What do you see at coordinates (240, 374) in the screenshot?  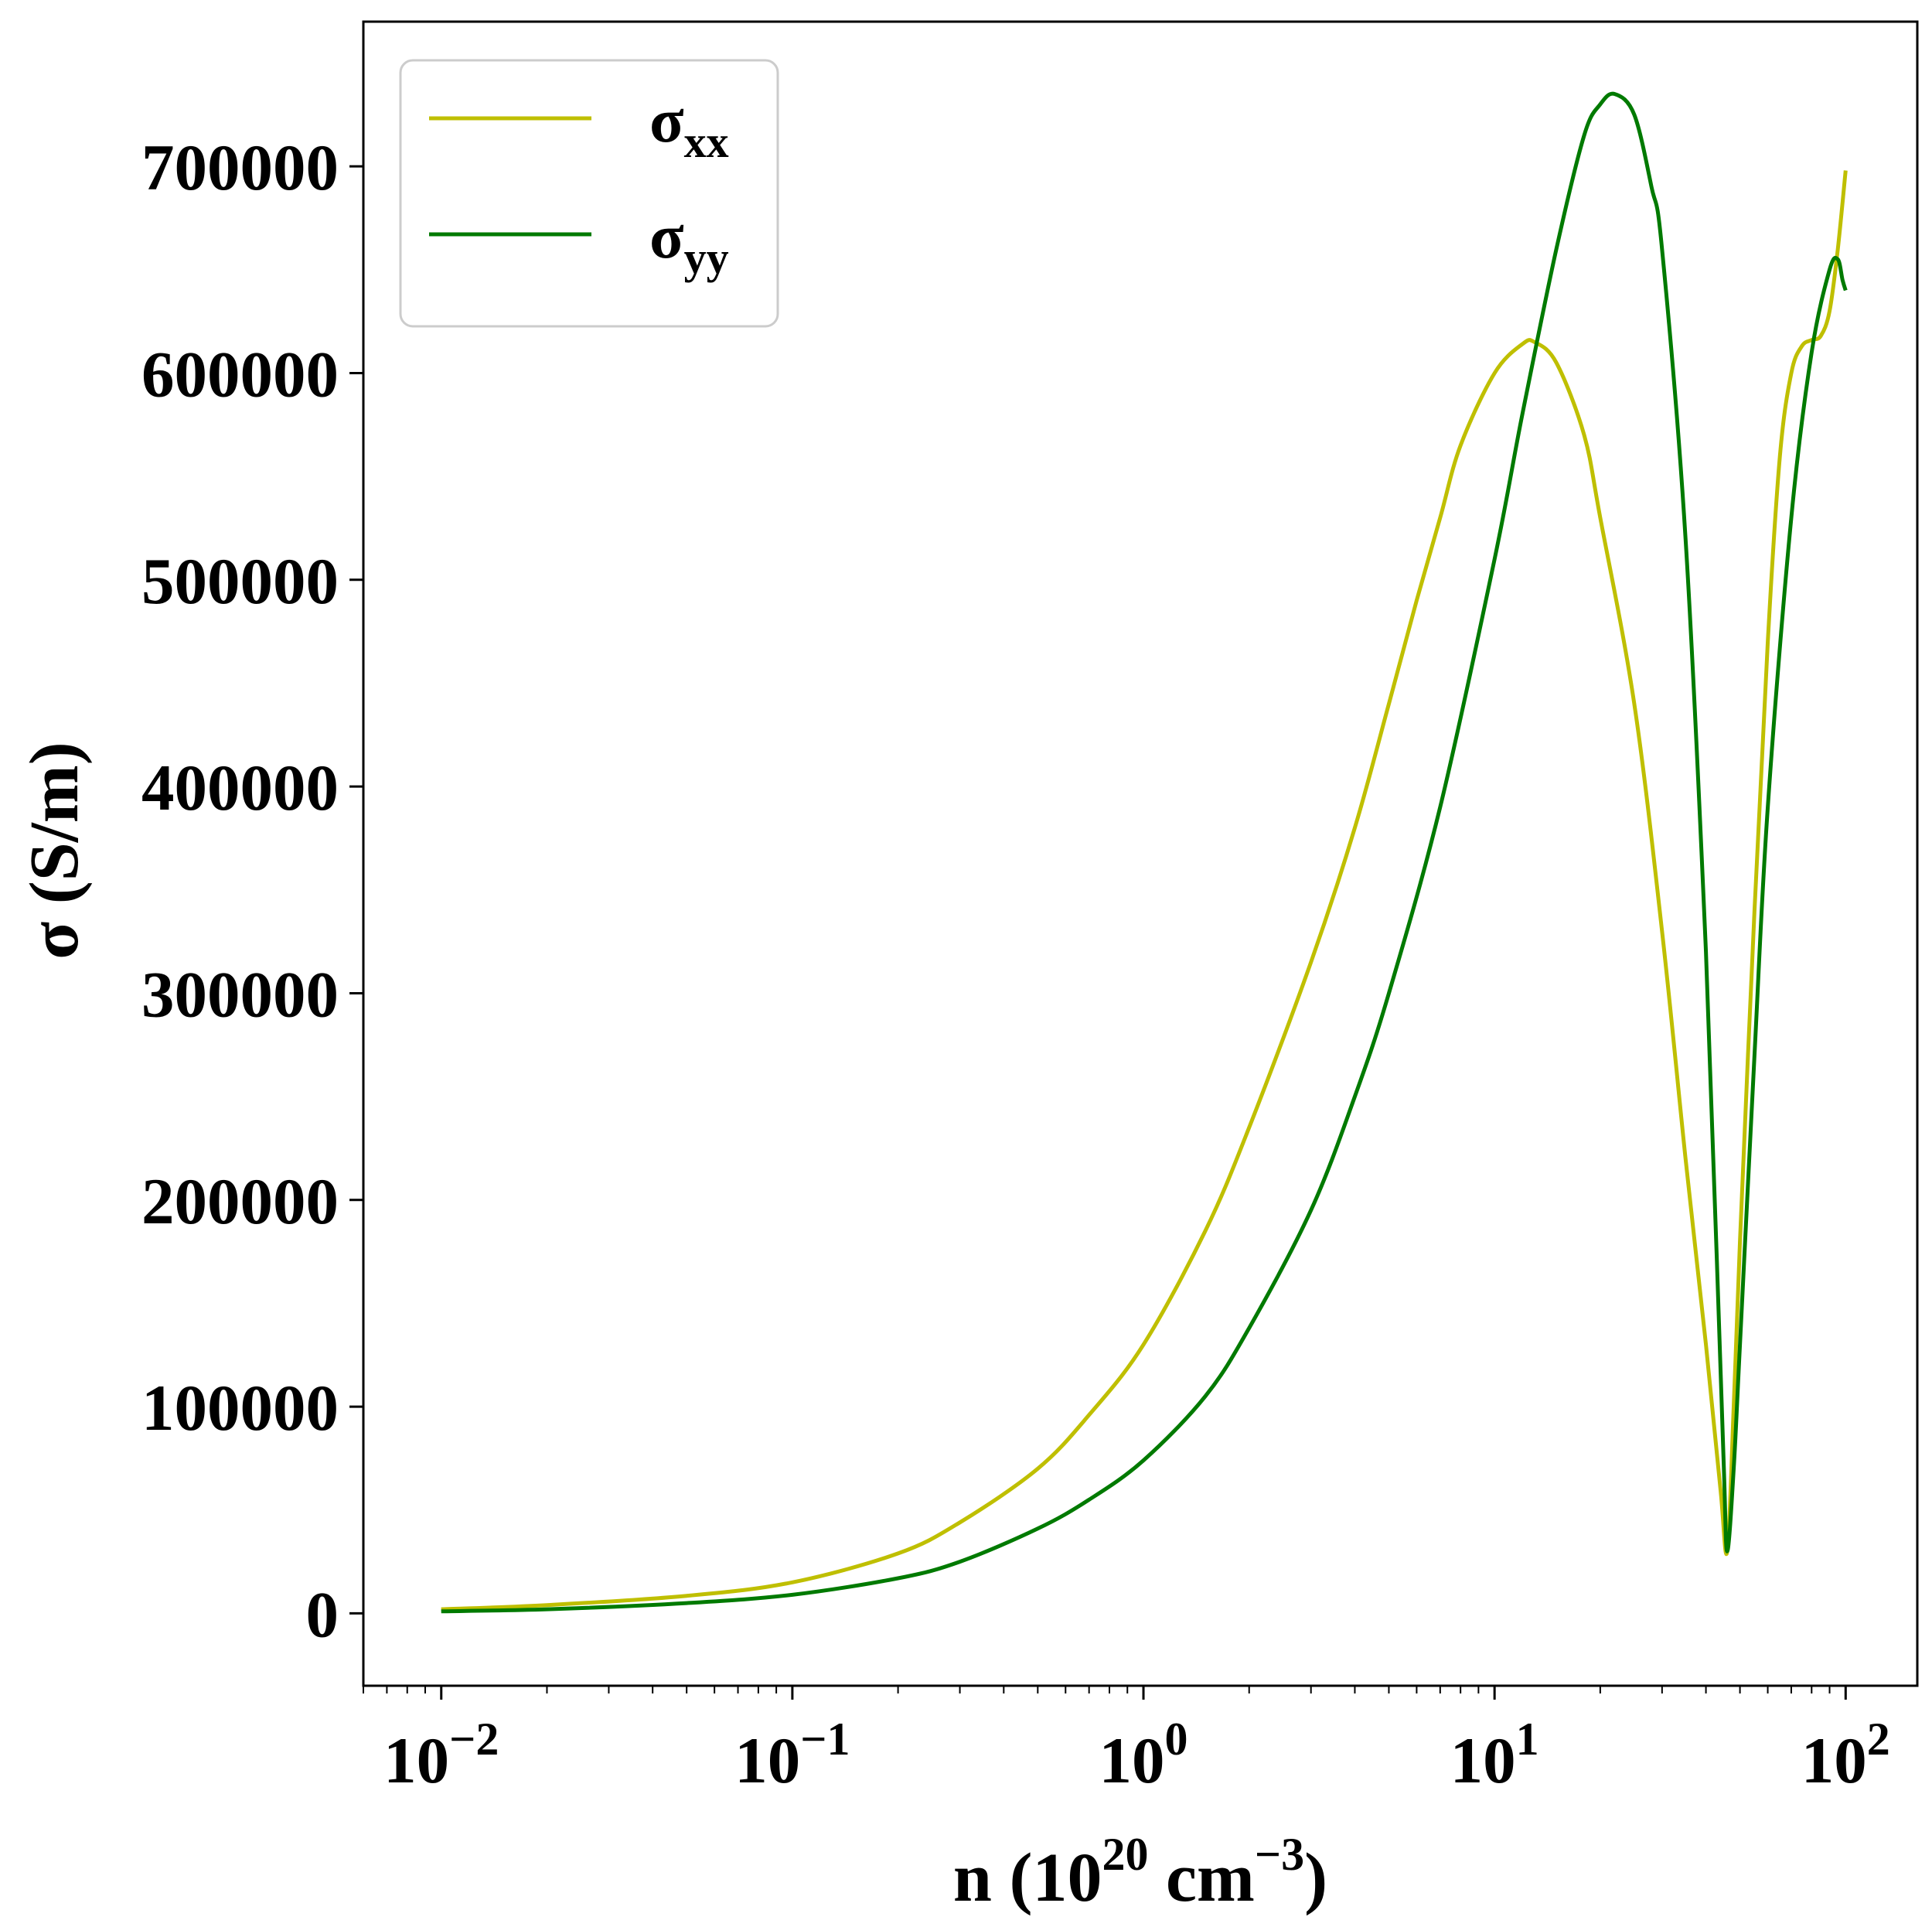 I see `y-tick-label: 600000` at bounding box center [240, 374].